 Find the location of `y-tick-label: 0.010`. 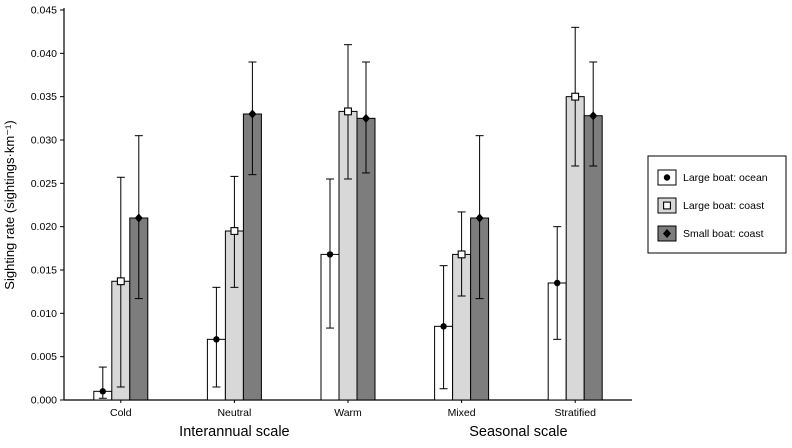

y-tick-label: 0.010 is located at coordinates (44, 314).